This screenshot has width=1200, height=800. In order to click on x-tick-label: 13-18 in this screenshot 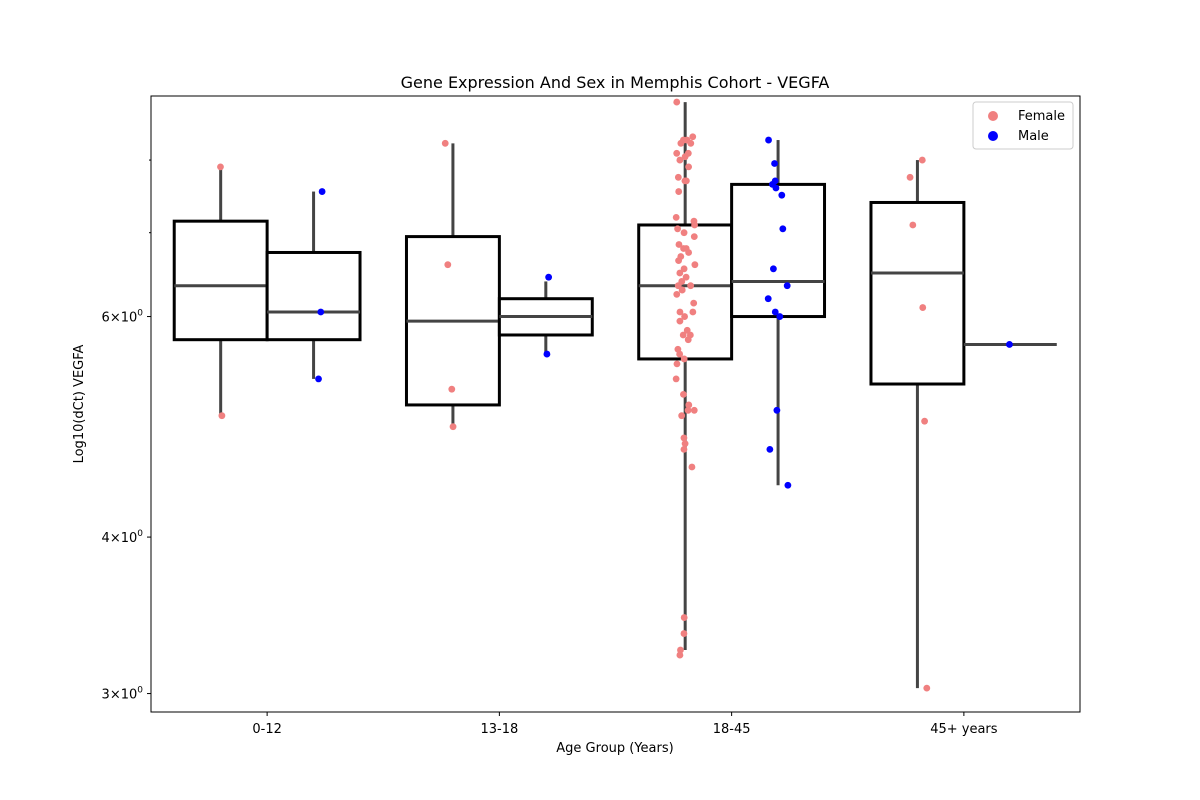, I will do `click(499, 729)`.